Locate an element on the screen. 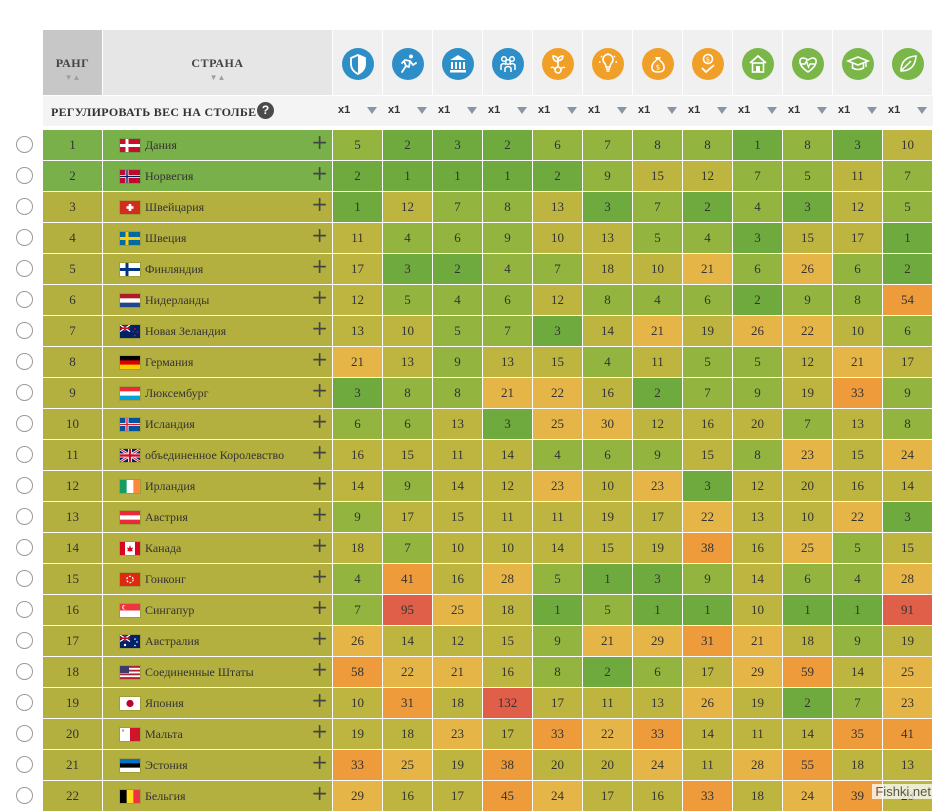 The width and height of the screenshot is (940, 811). score-cell: 11 is located at coordinates (857, 176).